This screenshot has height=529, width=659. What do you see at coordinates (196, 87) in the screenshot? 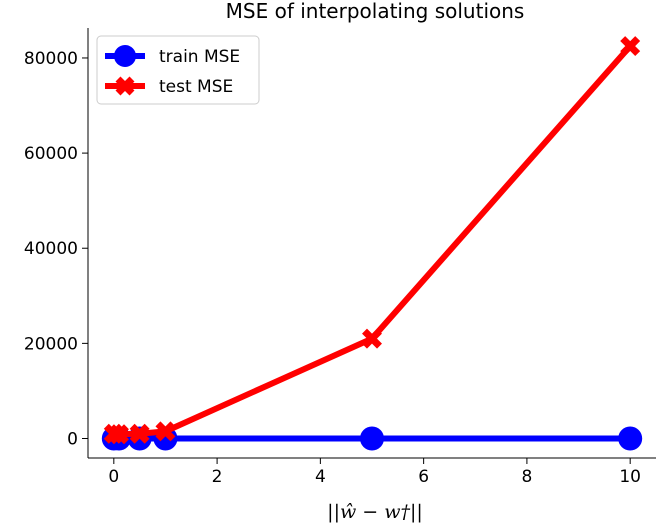
I see `legend-label: test MSE` at bounding box center [196, 87].